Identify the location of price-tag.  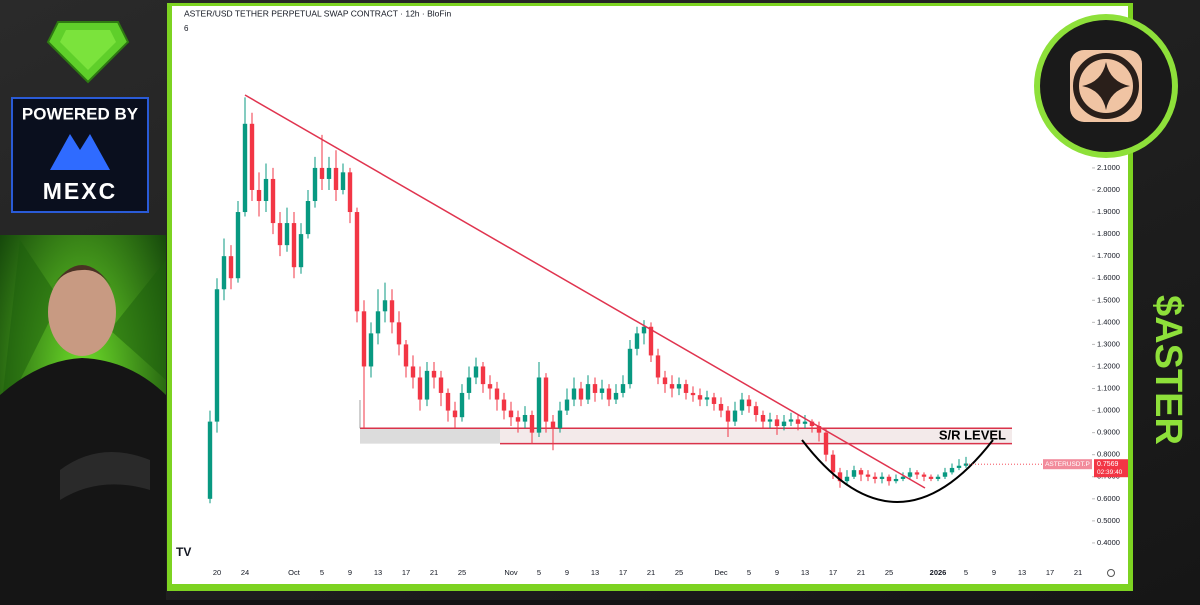
(1111, 468).